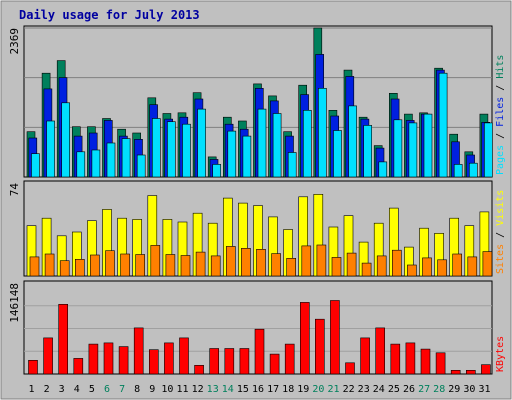 The image size is (512, 400). Describe the element at coordinates (318, 389) in the screenshot. I see `x-tick-label: 20` at that location.